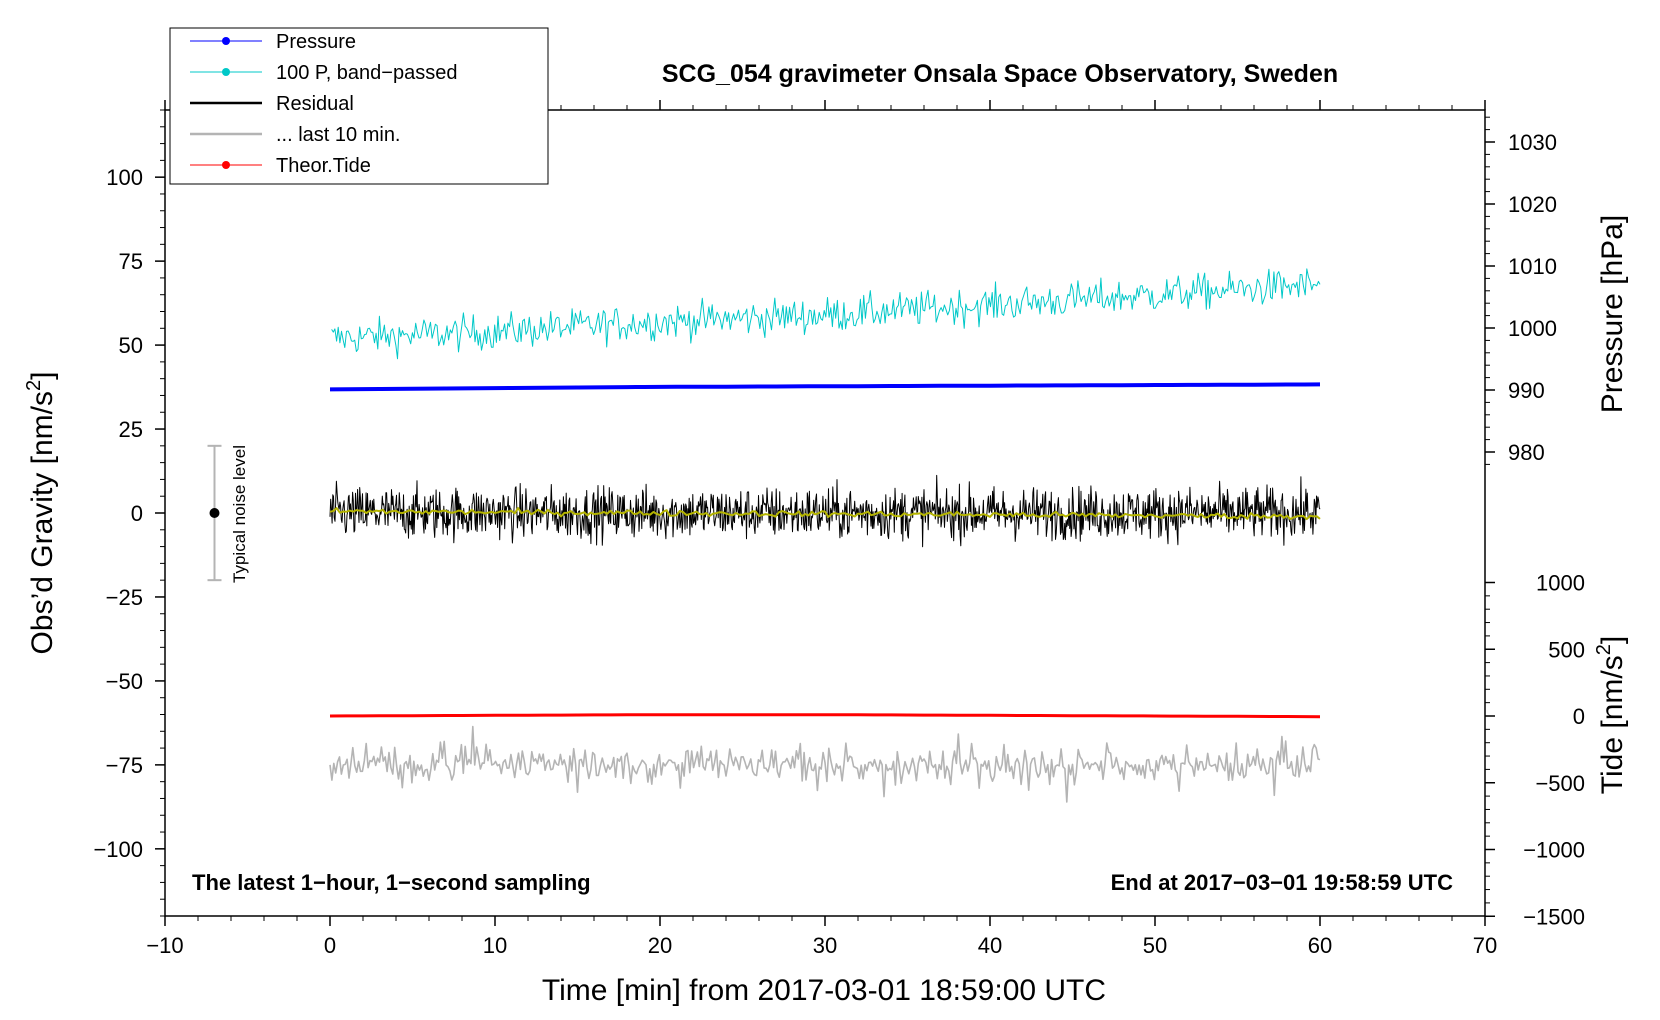 The width and height of the screenshot is (1660, 1020). What do you see at coordinates (825, 387) in the screenshot?
I see `pressure-line` at bounding box center [825, 387].